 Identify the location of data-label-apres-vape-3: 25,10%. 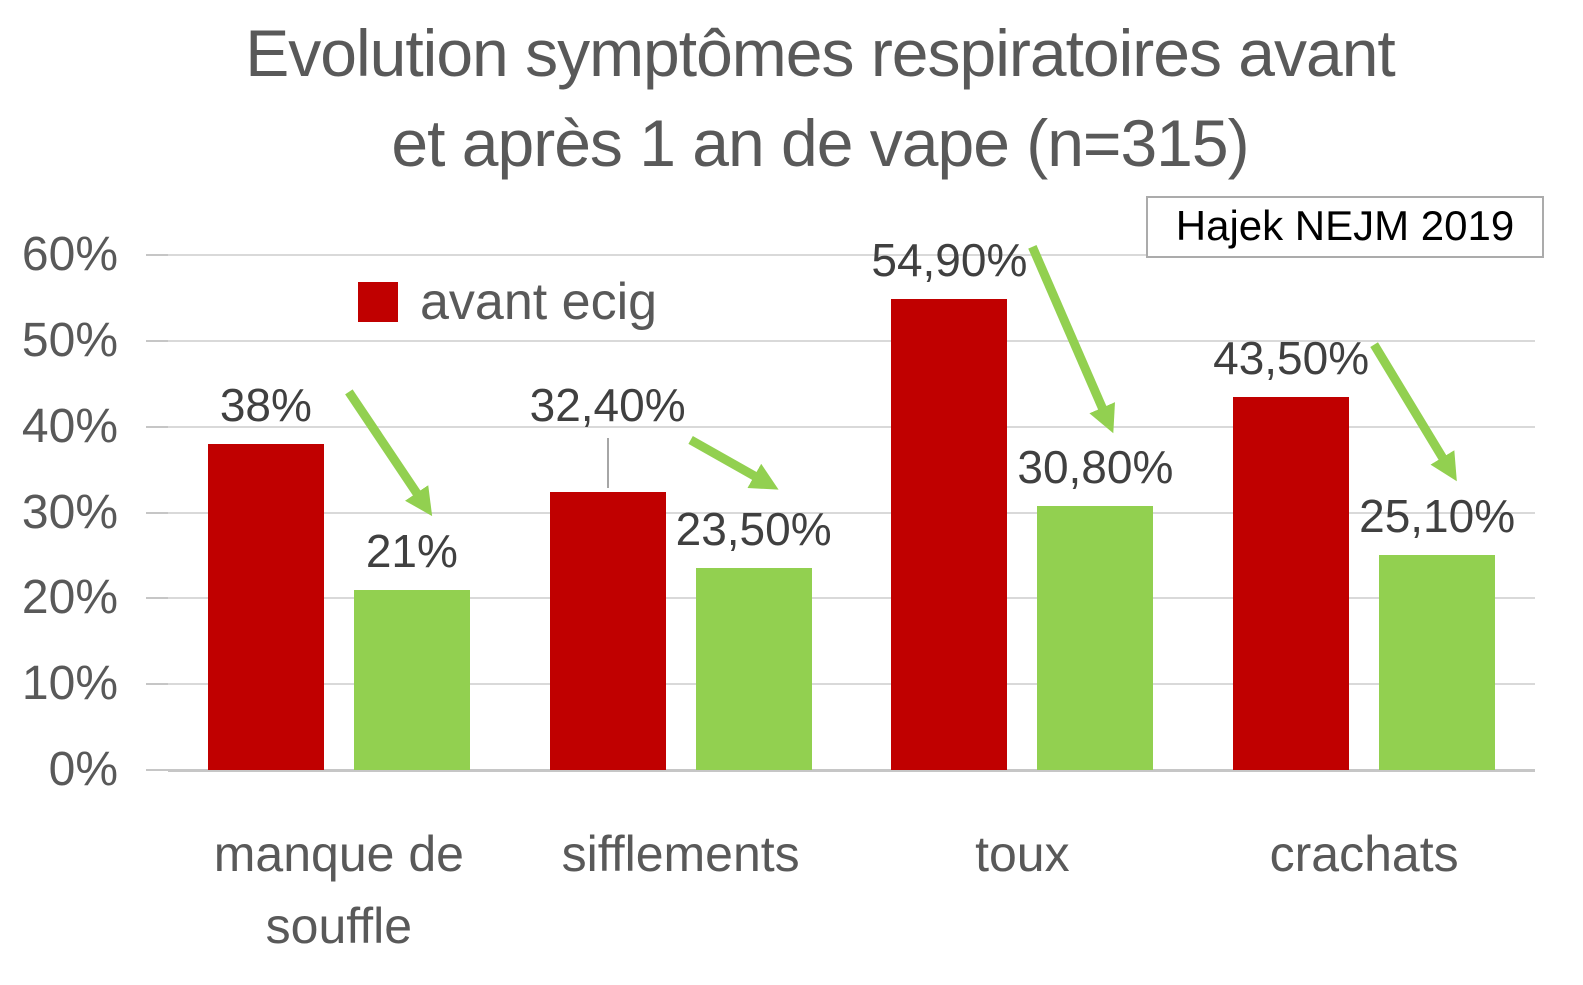
(1437, 515).